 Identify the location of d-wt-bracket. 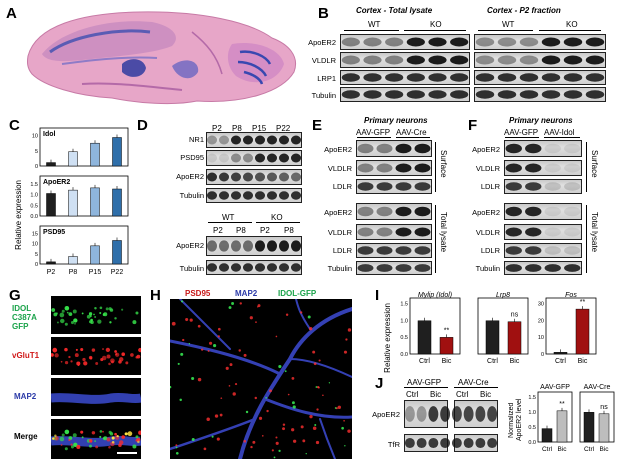
(230, 222).